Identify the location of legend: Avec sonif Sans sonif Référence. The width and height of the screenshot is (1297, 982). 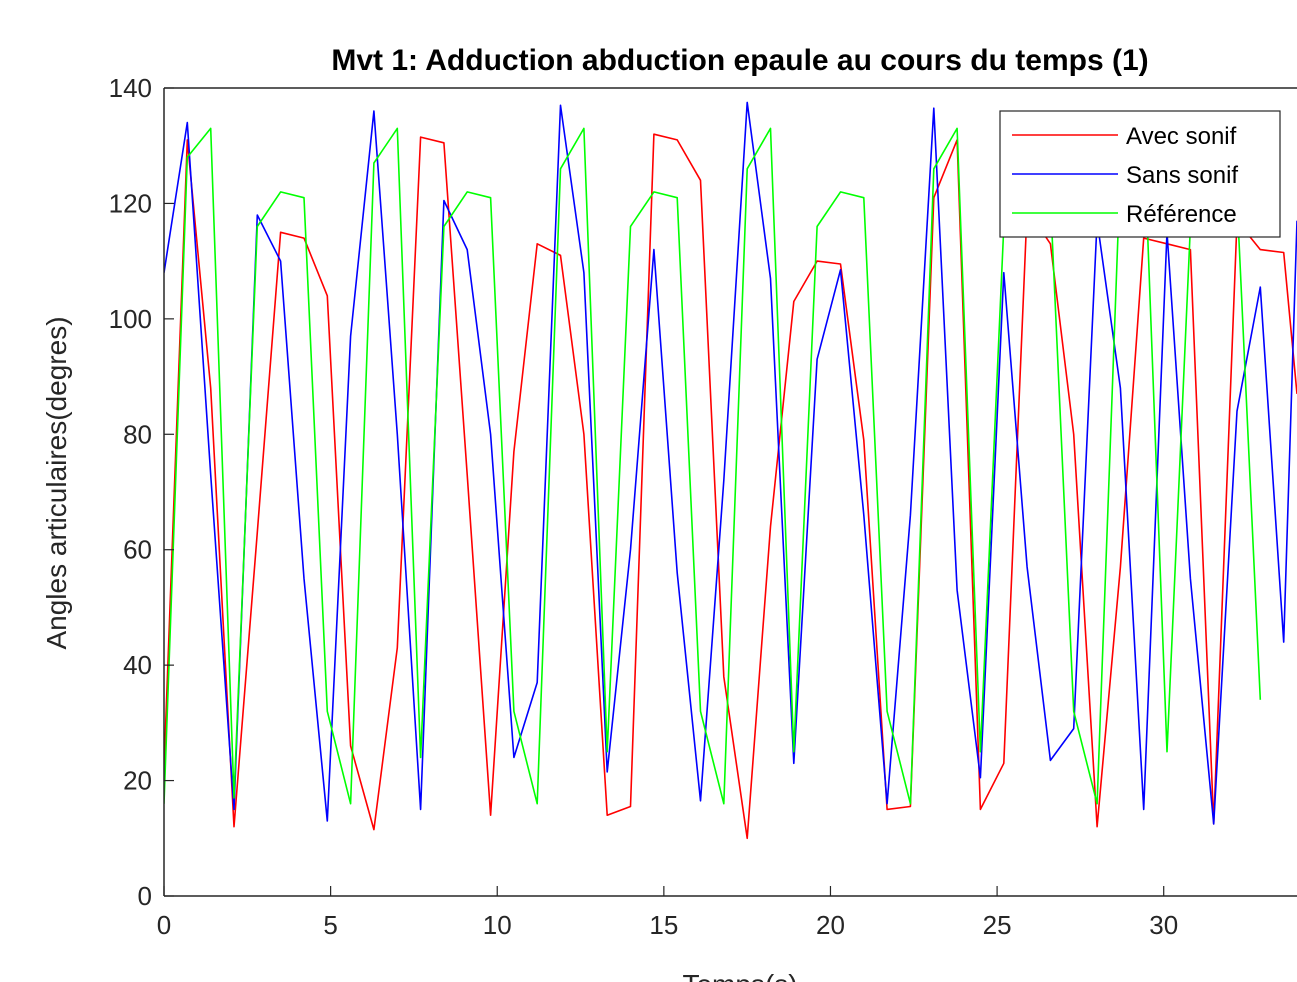
(1140, 174).